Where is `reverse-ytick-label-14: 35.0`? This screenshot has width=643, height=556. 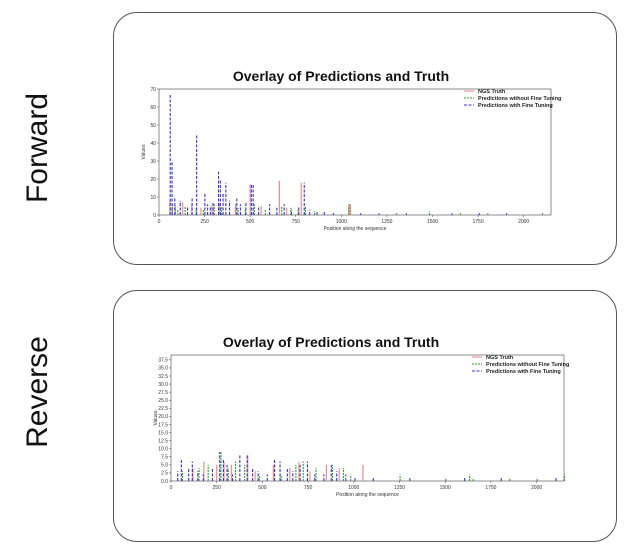
reverse-ytick-label-14: 35.0 is located at coordinates (163, 369).